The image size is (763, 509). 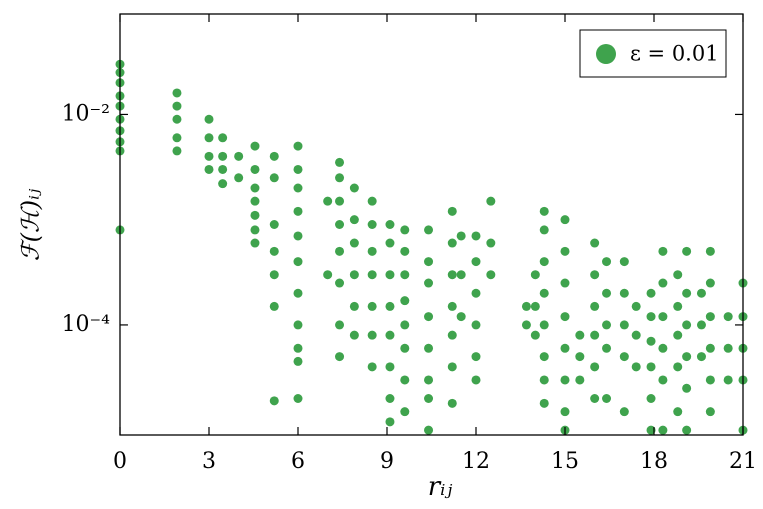 I want to click on y-tick-label: 10⁻², so click(x=86, y=113).